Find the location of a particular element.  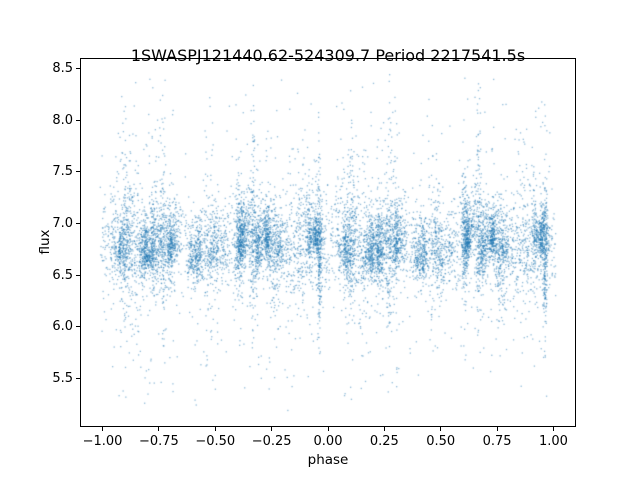

x-tick-label: 0.50 is located at coordinates (441, 441).